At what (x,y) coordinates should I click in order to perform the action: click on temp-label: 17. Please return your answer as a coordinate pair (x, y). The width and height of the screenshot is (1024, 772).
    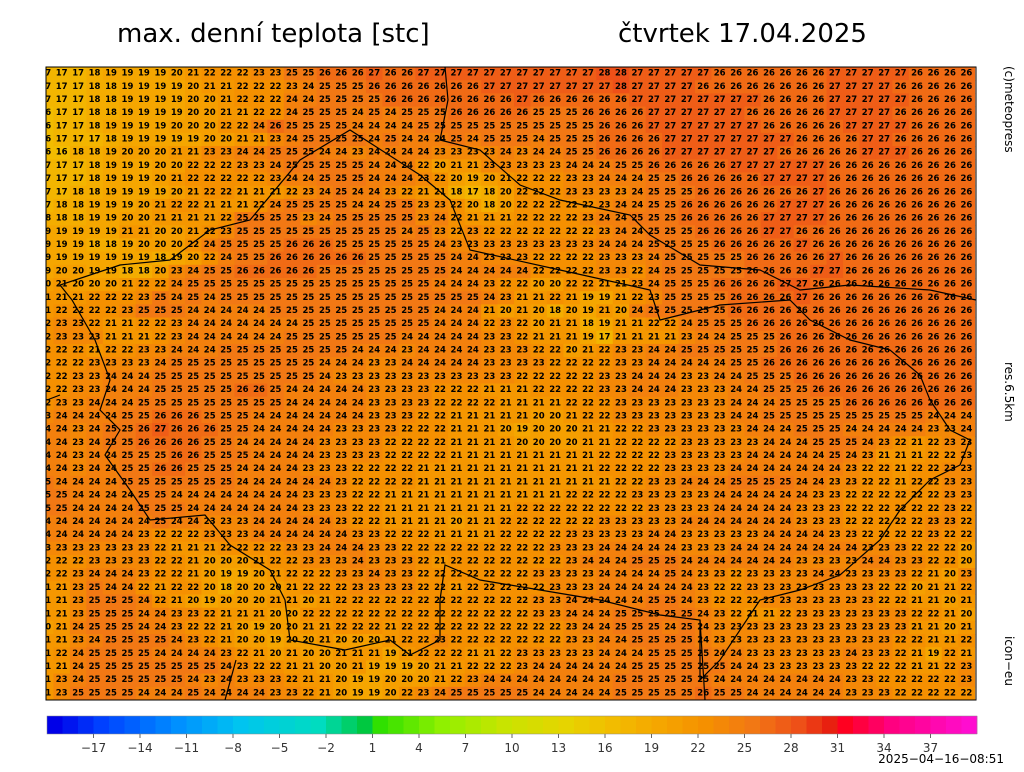
    Looking at the image, I should click on (62, 100).